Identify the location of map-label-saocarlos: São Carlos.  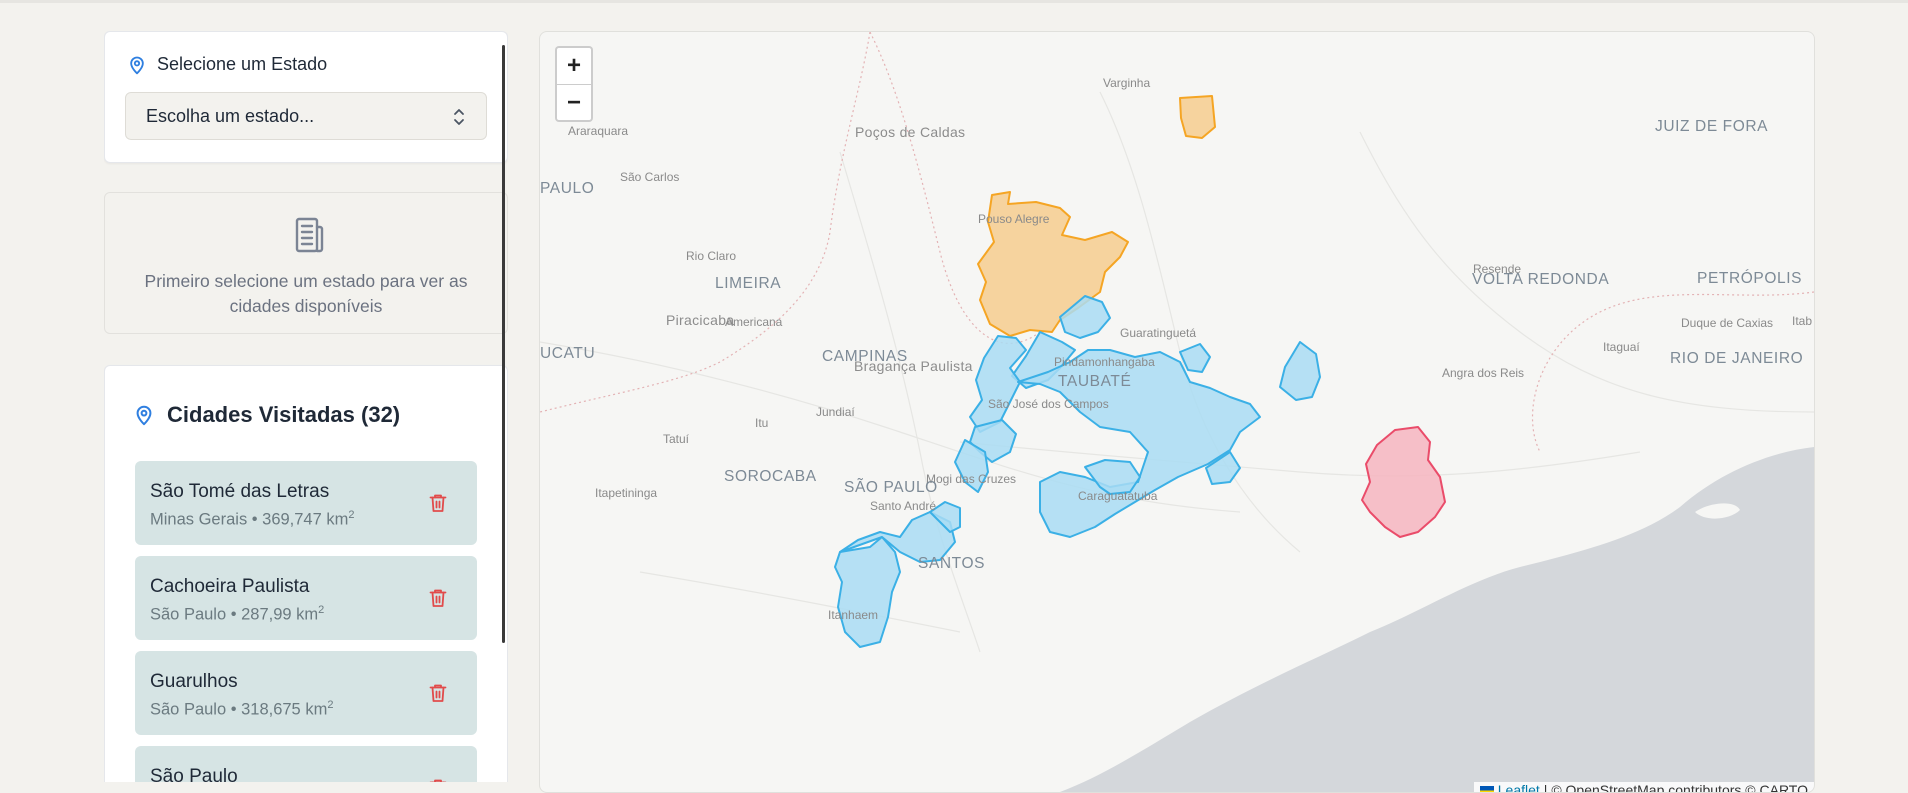
(650, 177).